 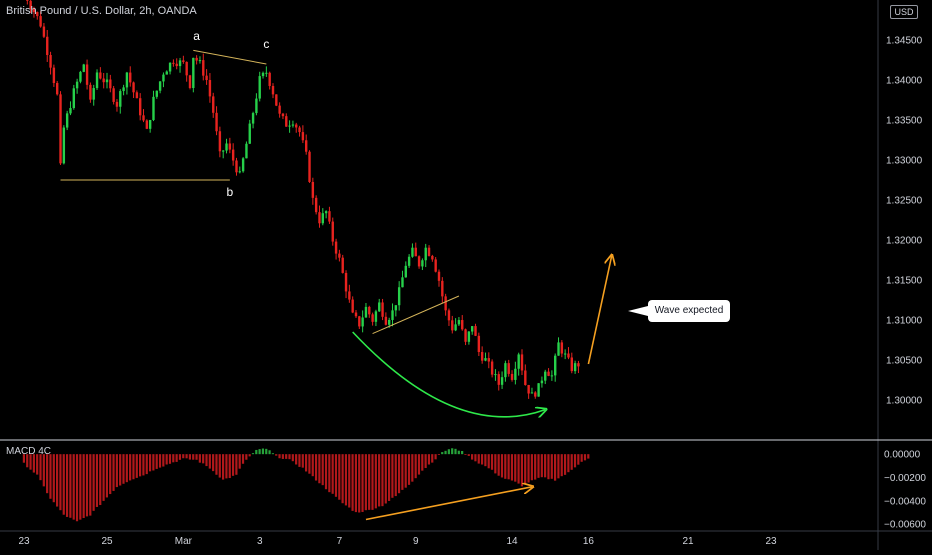 I want to click on currency-badge: USD, so click(x=904, y=12).